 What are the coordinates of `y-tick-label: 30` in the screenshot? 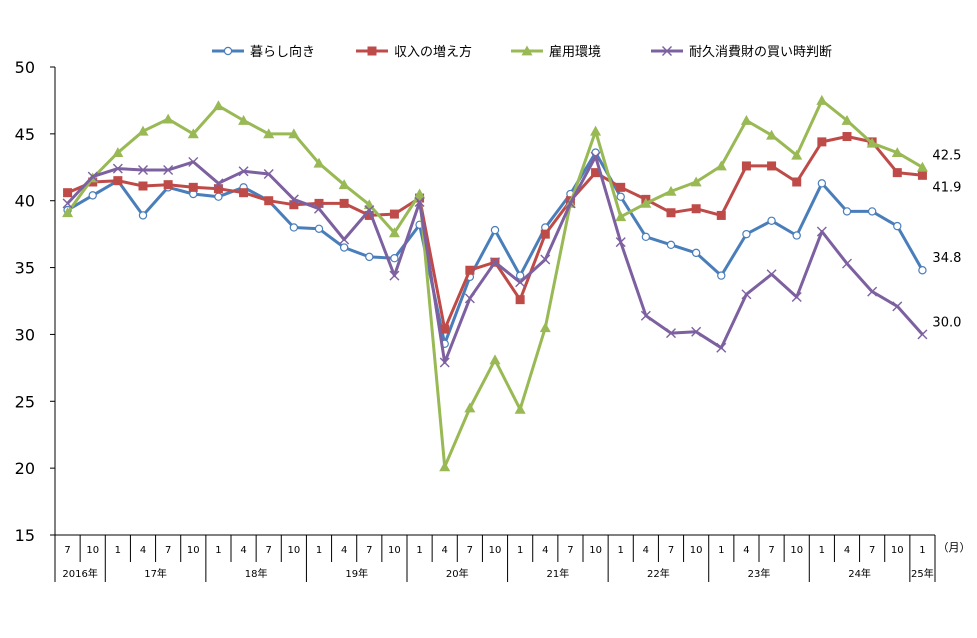 It's located at (25, 334).